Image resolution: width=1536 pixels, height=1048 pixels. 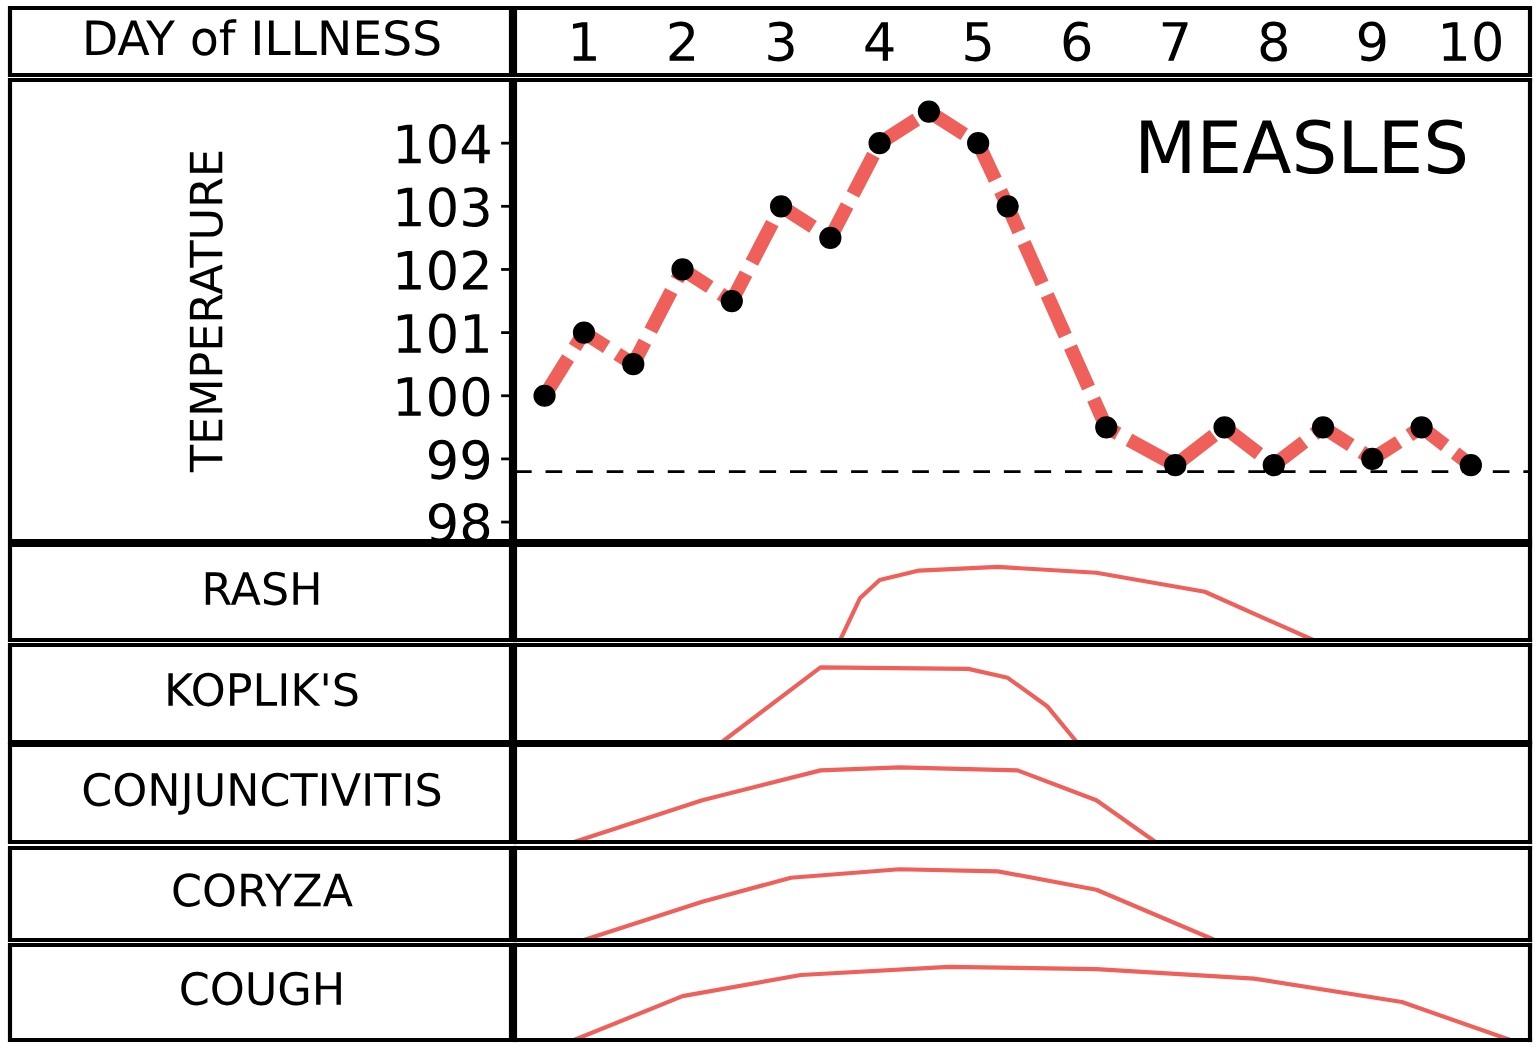 I want to click on y-axis-title: CORYZA, so click(x=263, y=890).